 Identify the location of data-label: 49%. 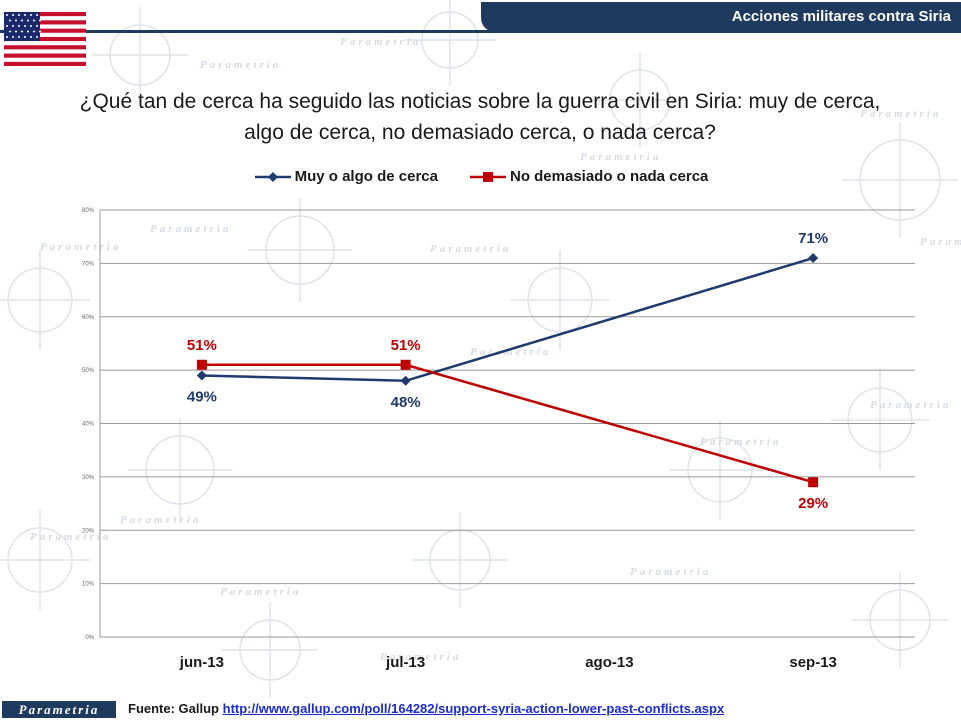
(202, 396).